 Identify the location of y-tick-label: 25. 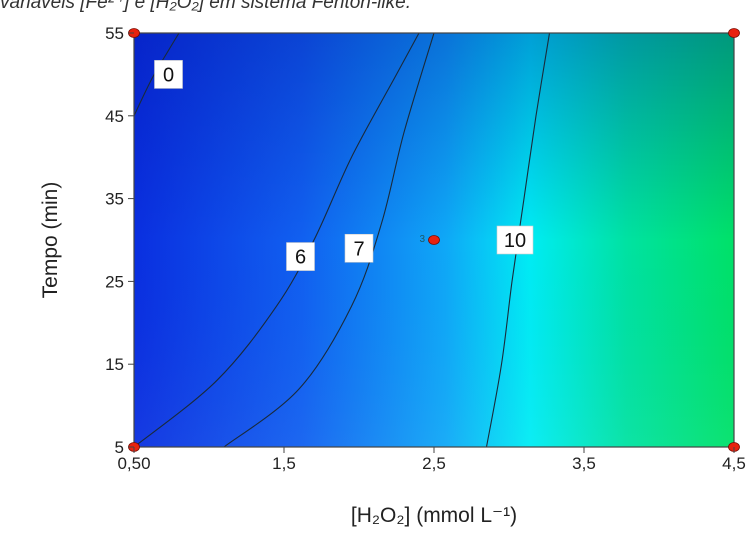
(114, 281).